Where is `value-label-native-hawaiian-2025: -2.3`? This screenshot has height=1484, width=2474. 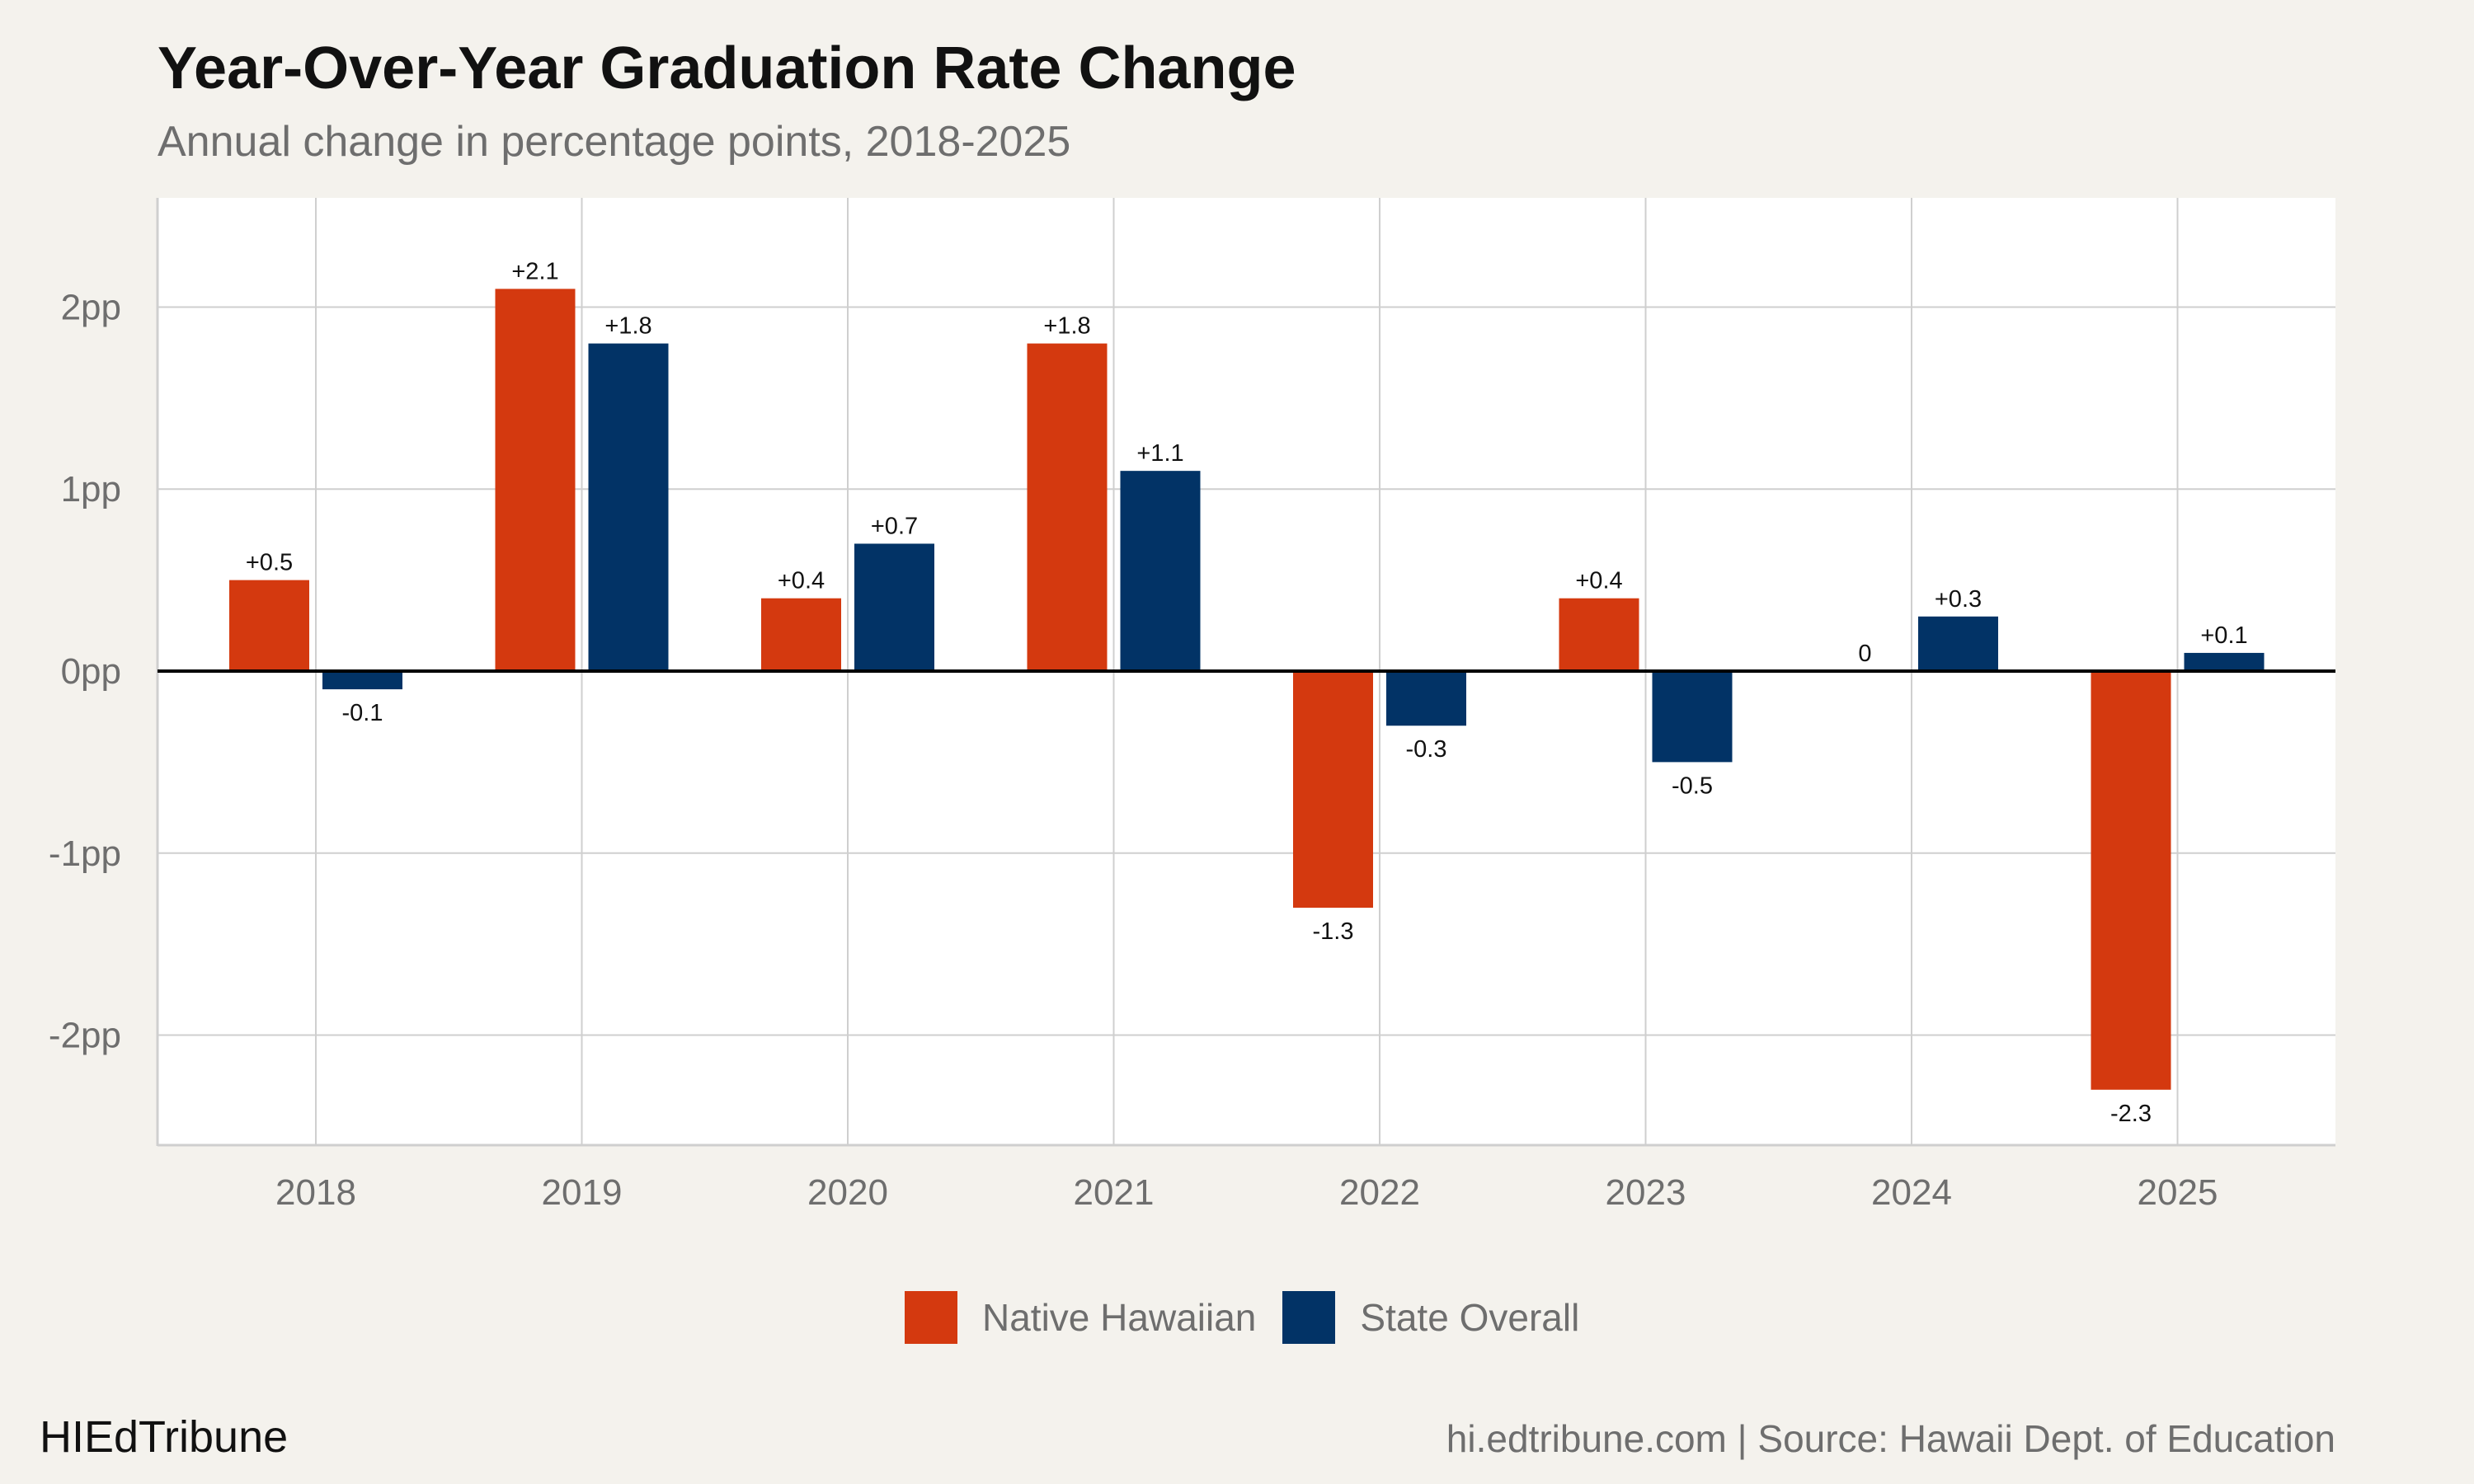
value-label-native-hawaiian-2025: -2.3 is located at coordinates (2131, 1114).